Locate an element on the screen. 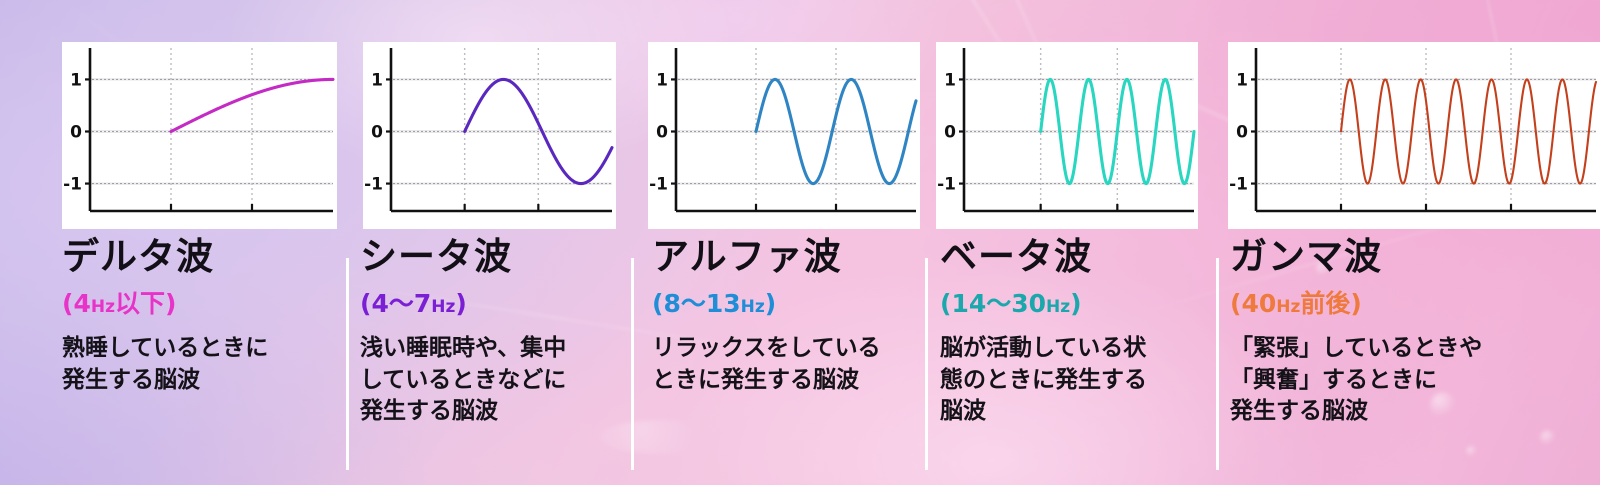 Image resolution: width=1600 pixels, height=485 pixels. wave-line-gamma is located at coordinates (1468, 131).